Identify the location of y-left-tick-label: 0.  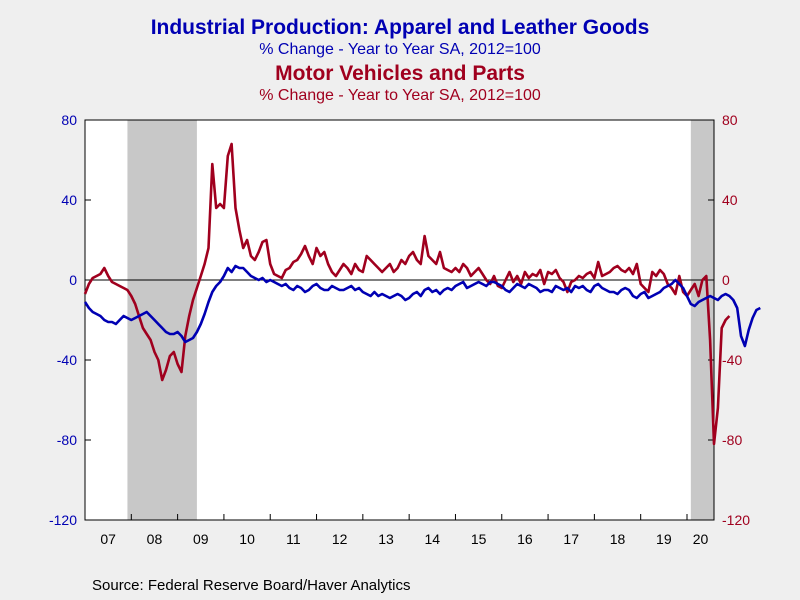
(73, 280).